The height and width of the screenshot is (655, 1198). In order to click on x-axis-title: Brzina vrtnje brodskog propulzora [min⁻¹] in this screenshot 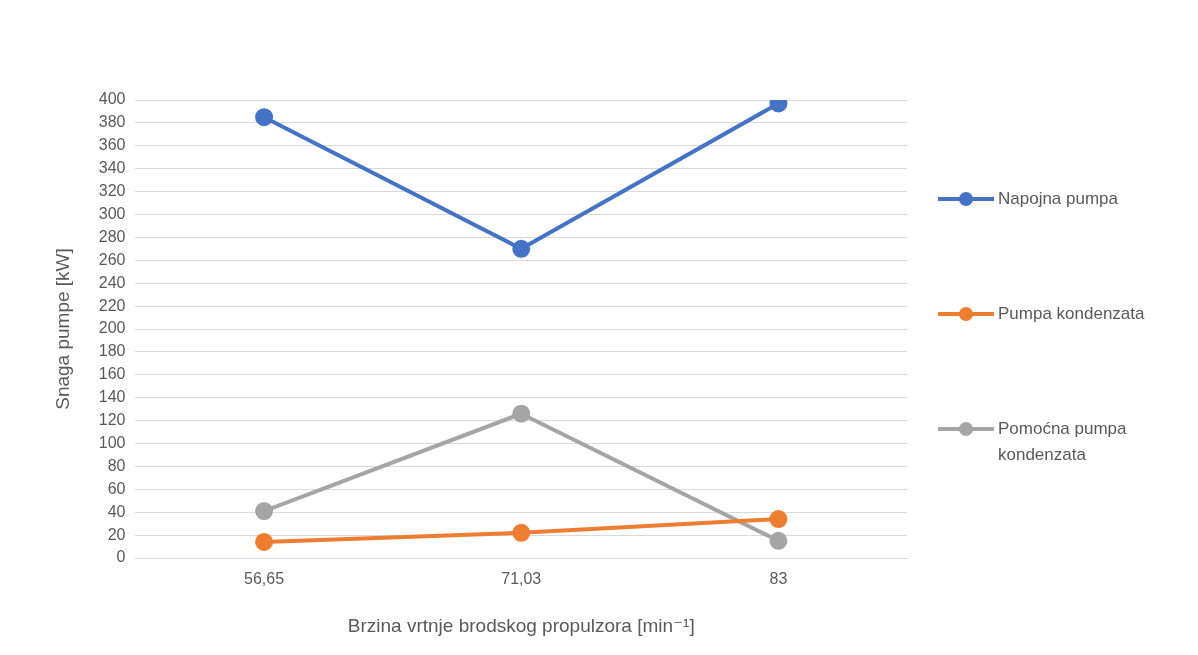, I will do `click(521, 625)`.